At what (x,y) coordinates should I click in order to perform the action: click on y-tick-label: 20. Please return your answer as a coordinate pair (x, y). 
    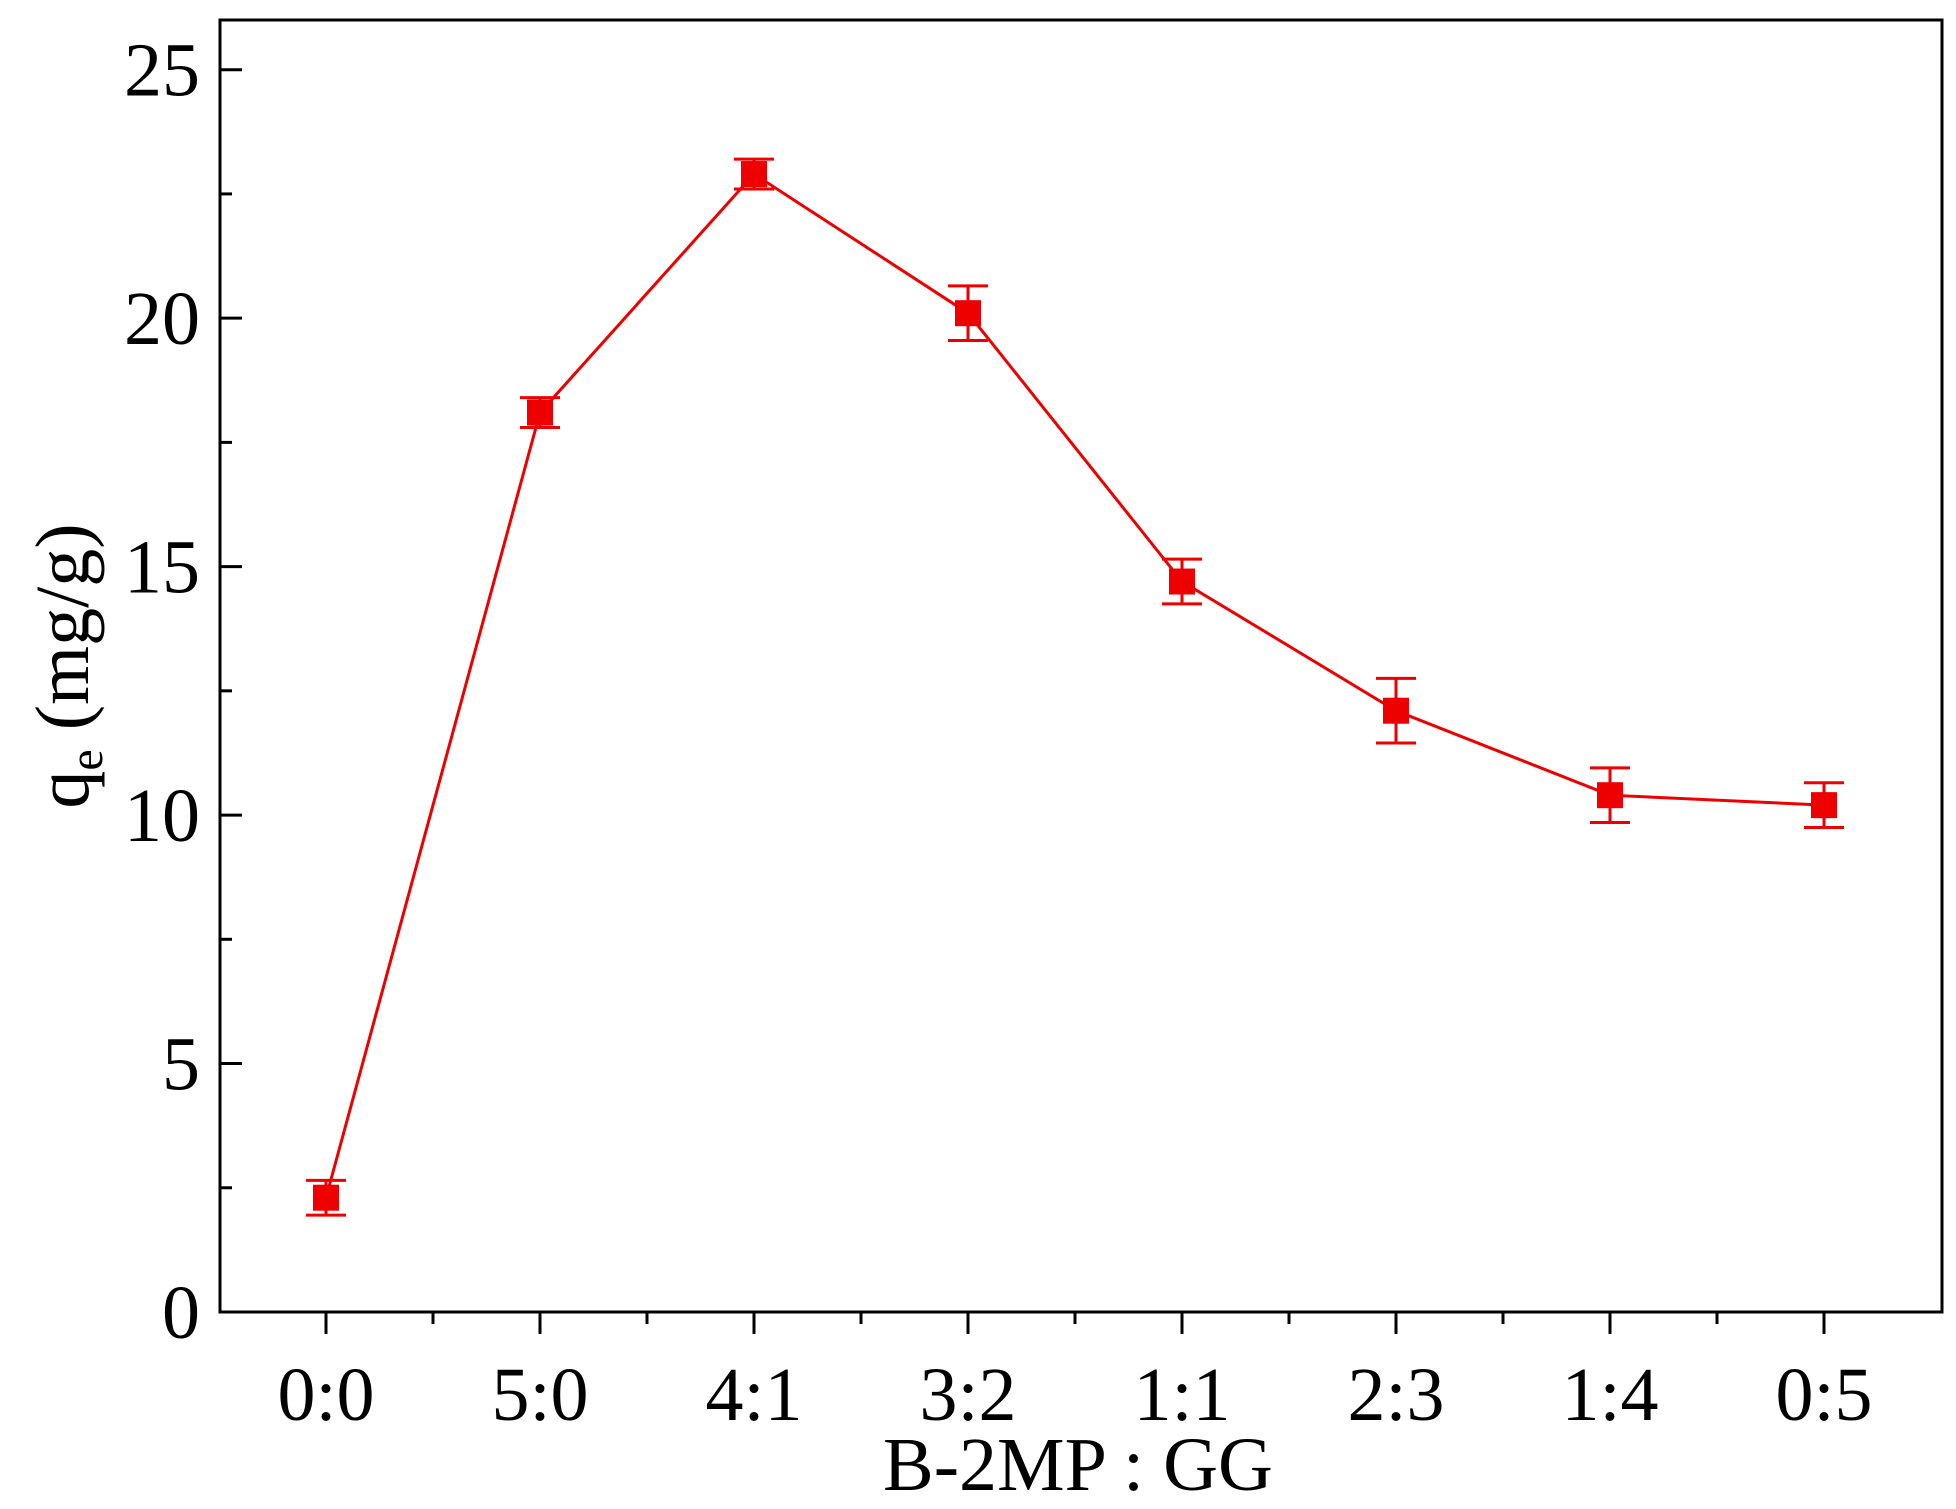
    Looking at the image, I should click on (162, 319).